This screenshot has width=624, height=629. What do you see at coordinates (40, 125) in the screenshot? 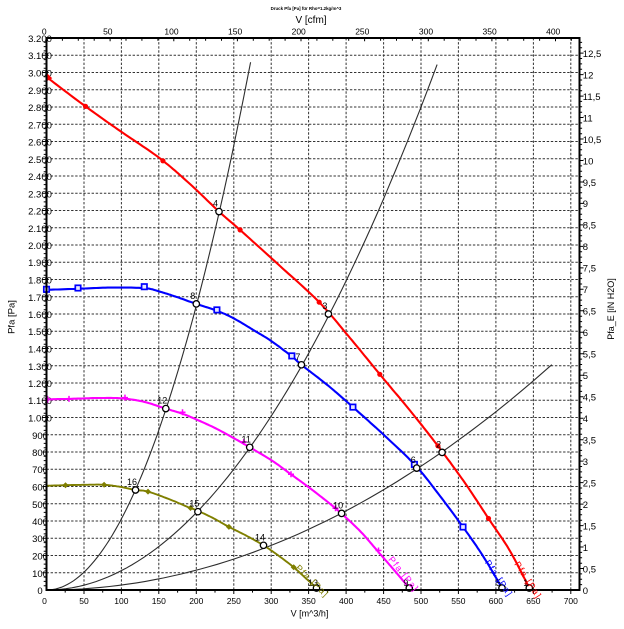
I see `svg-text: 2.700` at bounding box center [40, 125].